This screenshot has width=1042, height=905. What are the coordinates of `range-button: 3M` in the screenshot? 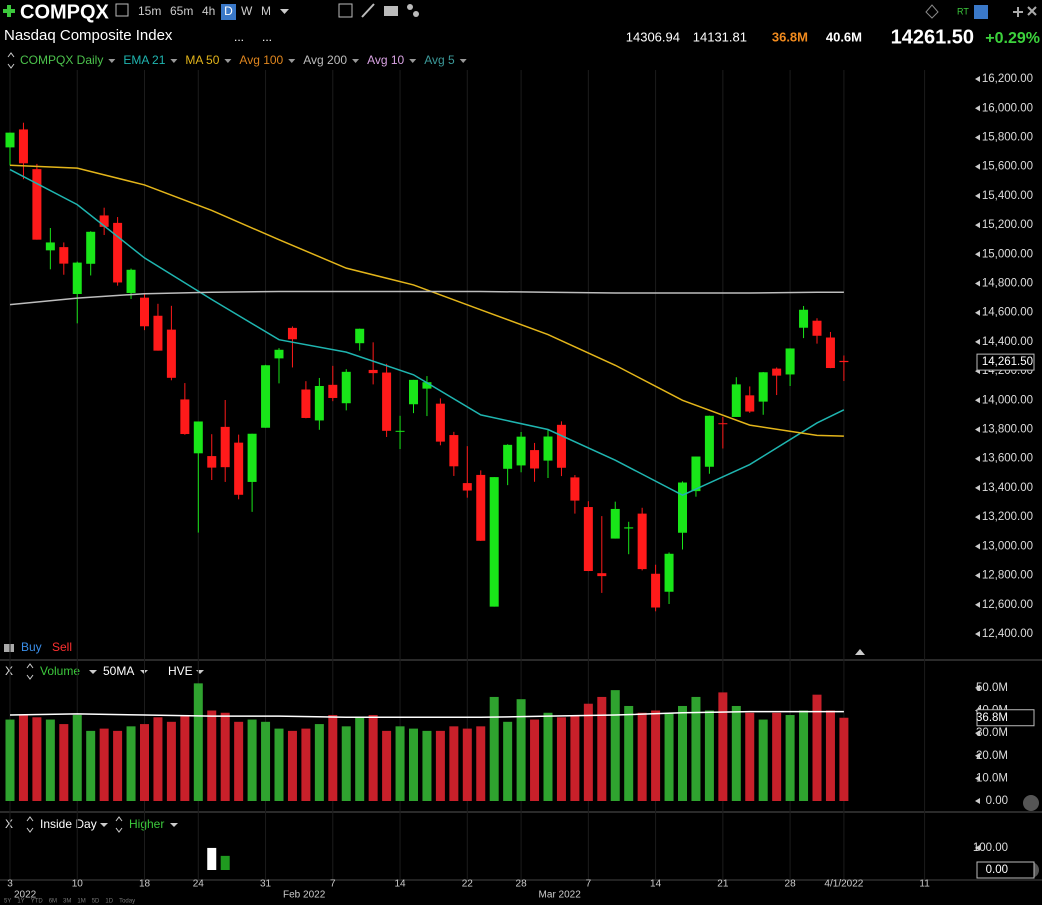 It's located at (67, 902).